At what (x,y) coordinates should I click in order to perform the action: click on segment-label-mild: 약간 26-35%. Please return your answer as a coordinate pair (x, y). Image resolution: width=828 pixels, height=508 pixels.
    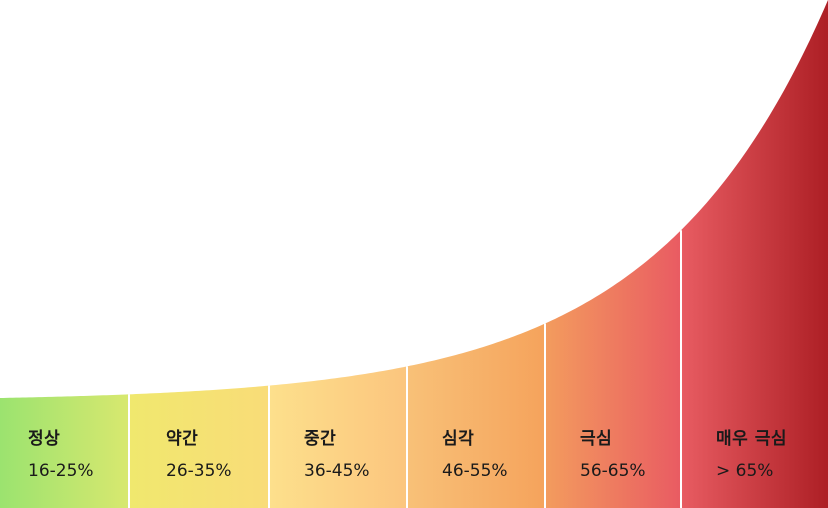
    Looking at the image, I should click on (199, 456).